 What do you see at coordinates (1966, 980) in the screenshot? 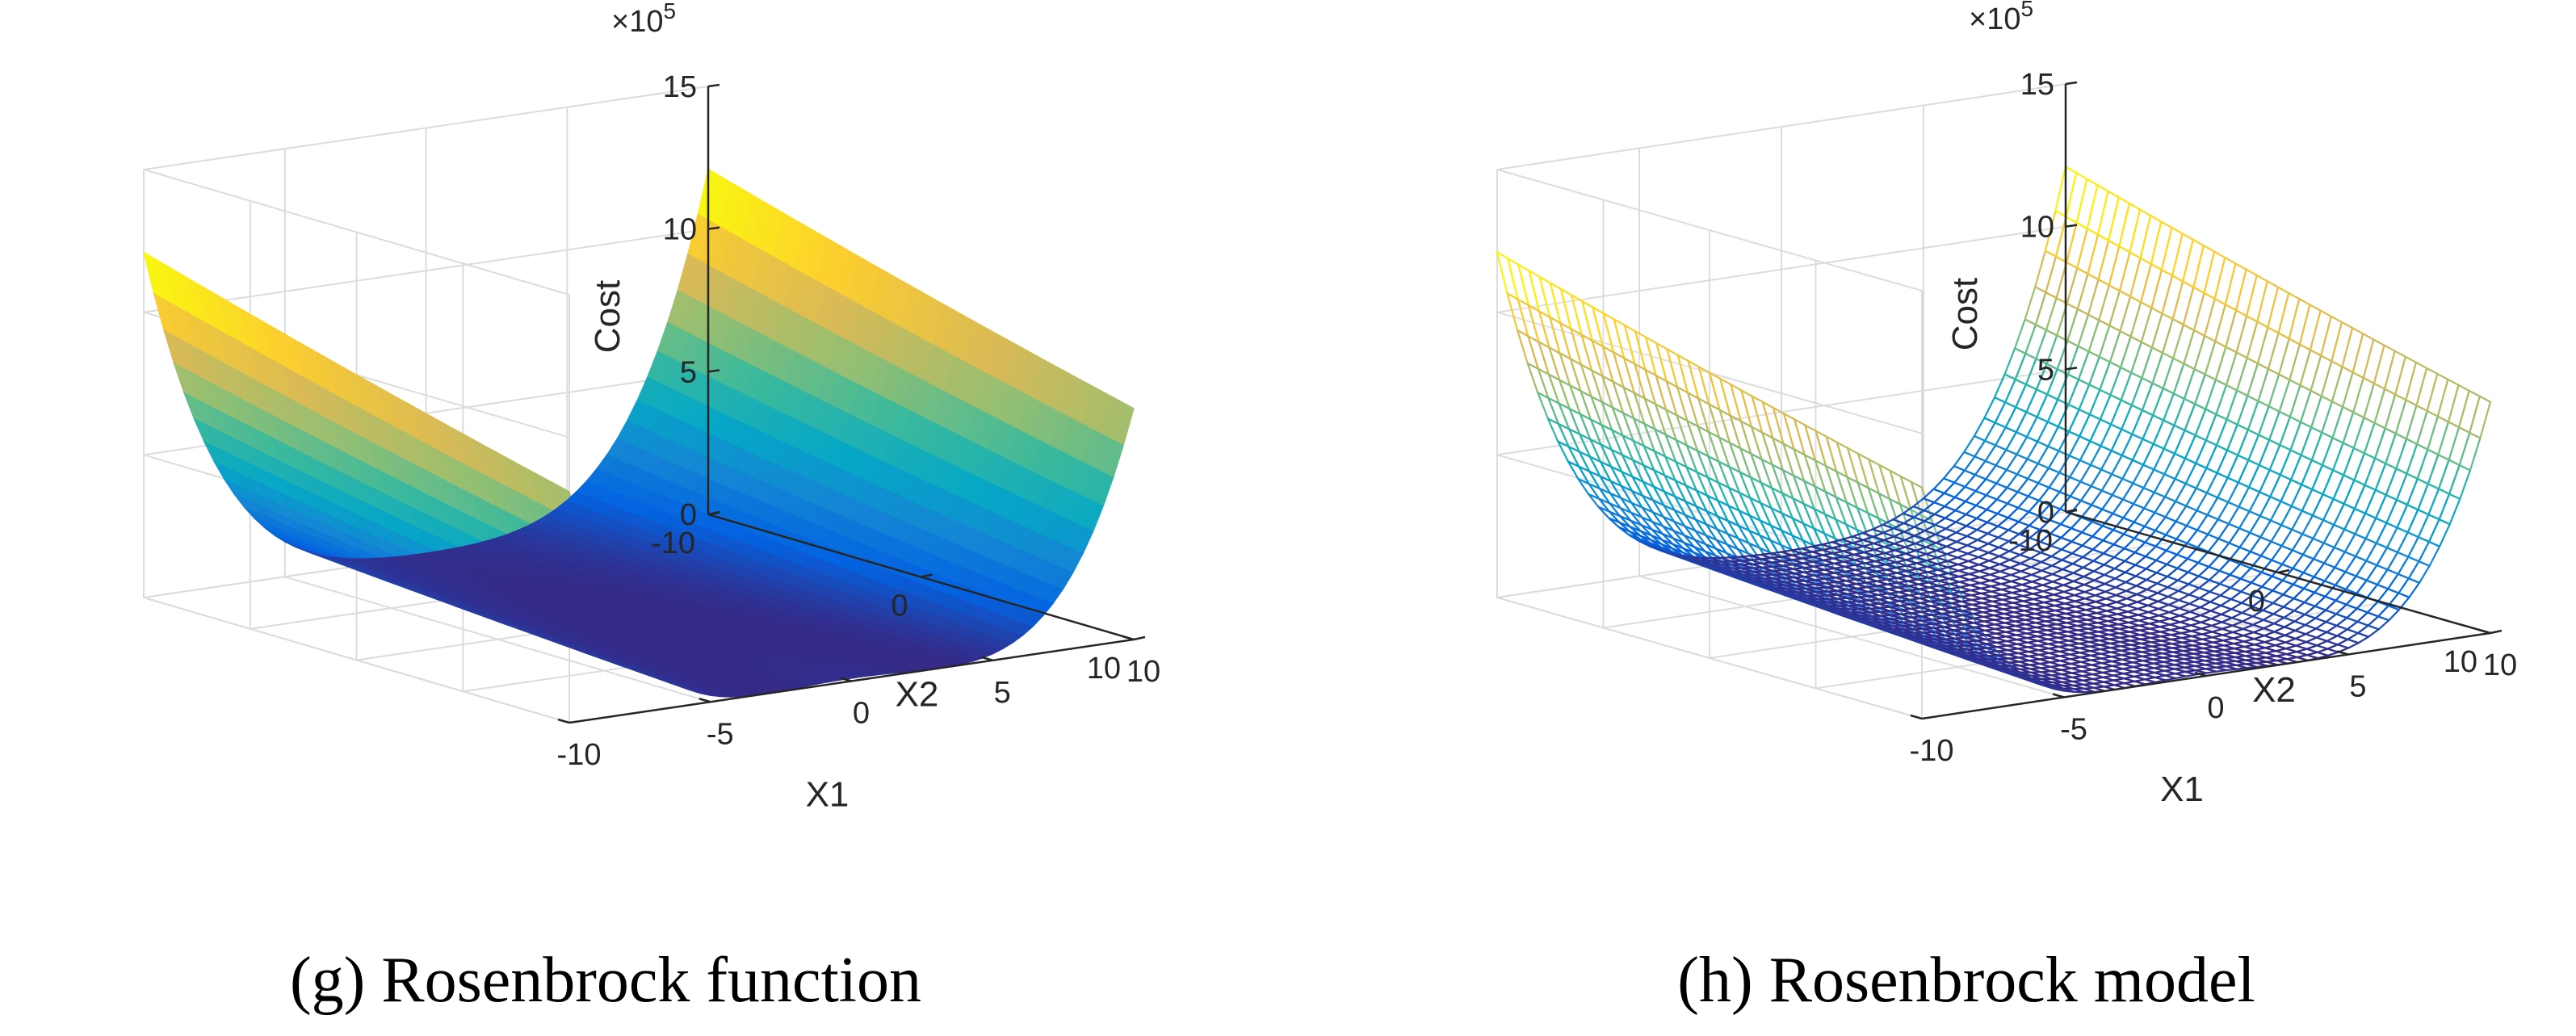
I see `caption-h: (h) Rosenbrock model` at bounding box center [1966, 980].